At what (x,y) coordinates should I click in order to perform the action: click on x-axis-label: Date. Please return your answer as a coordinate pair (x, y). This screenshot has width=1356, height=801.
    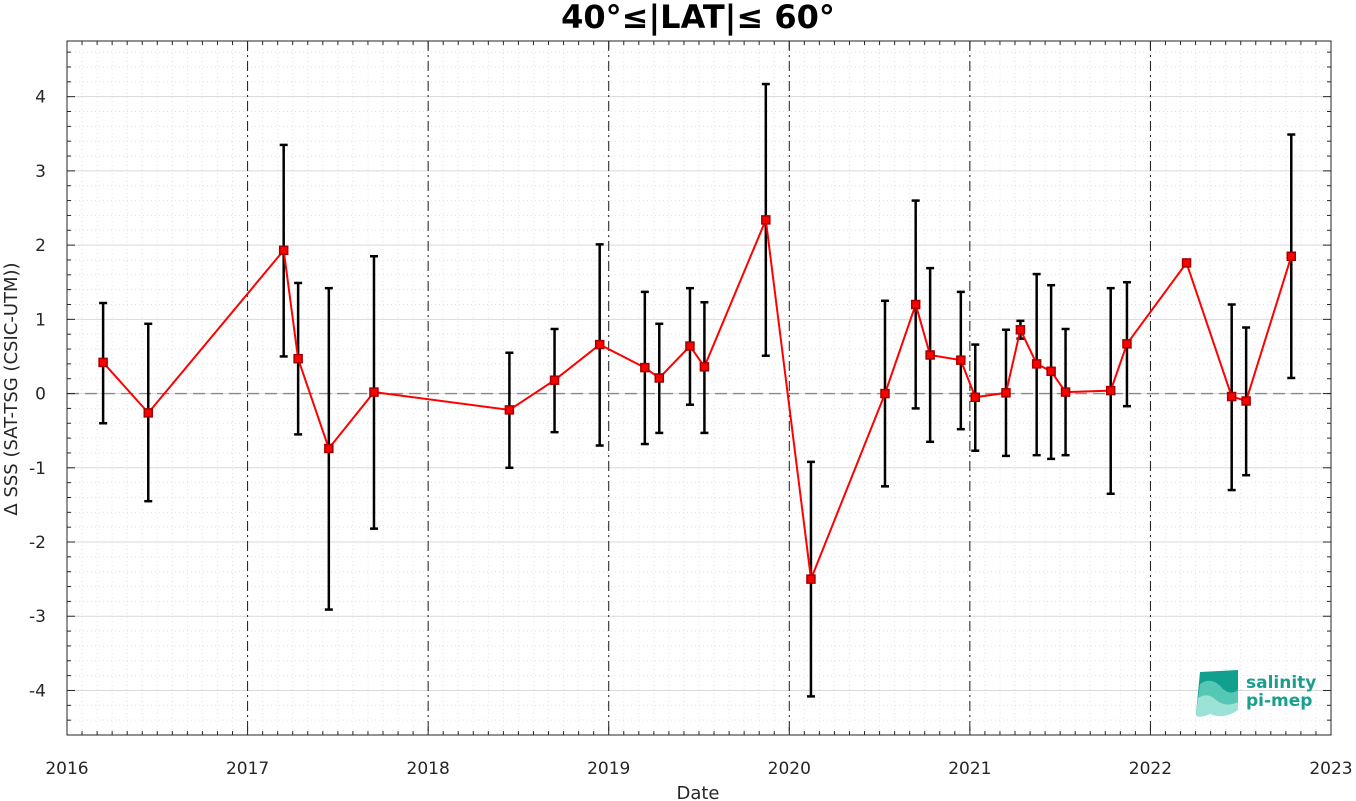
    Looking at the image, I should click on (697, 792).